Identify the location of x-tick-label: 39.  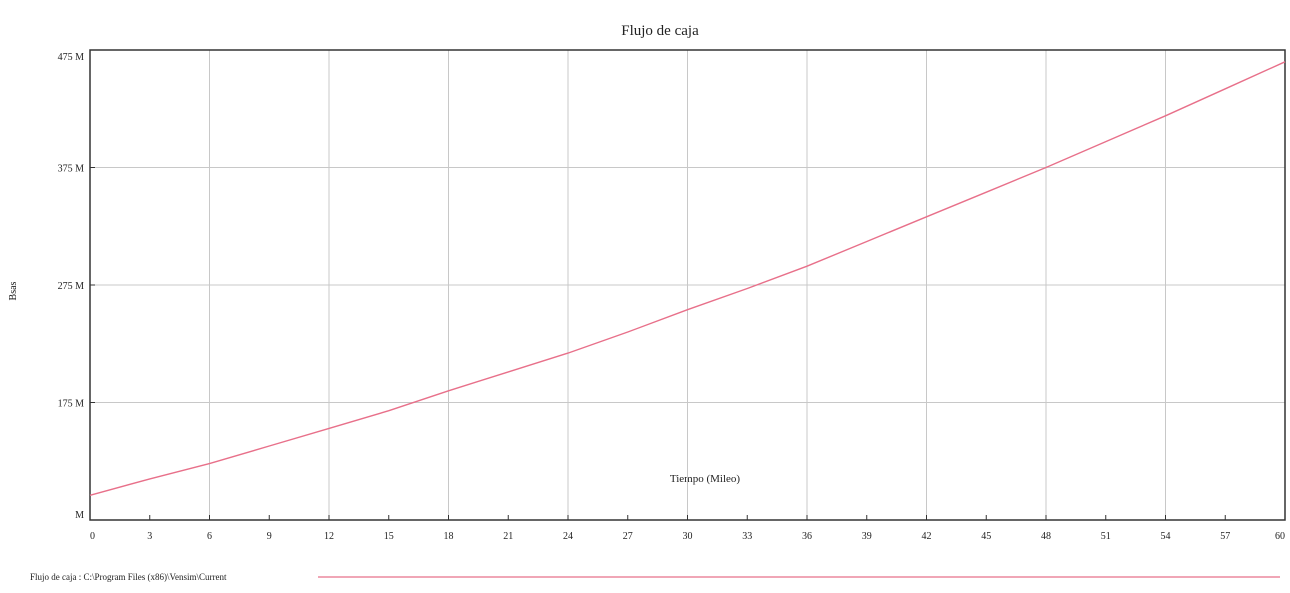
(867, 536).